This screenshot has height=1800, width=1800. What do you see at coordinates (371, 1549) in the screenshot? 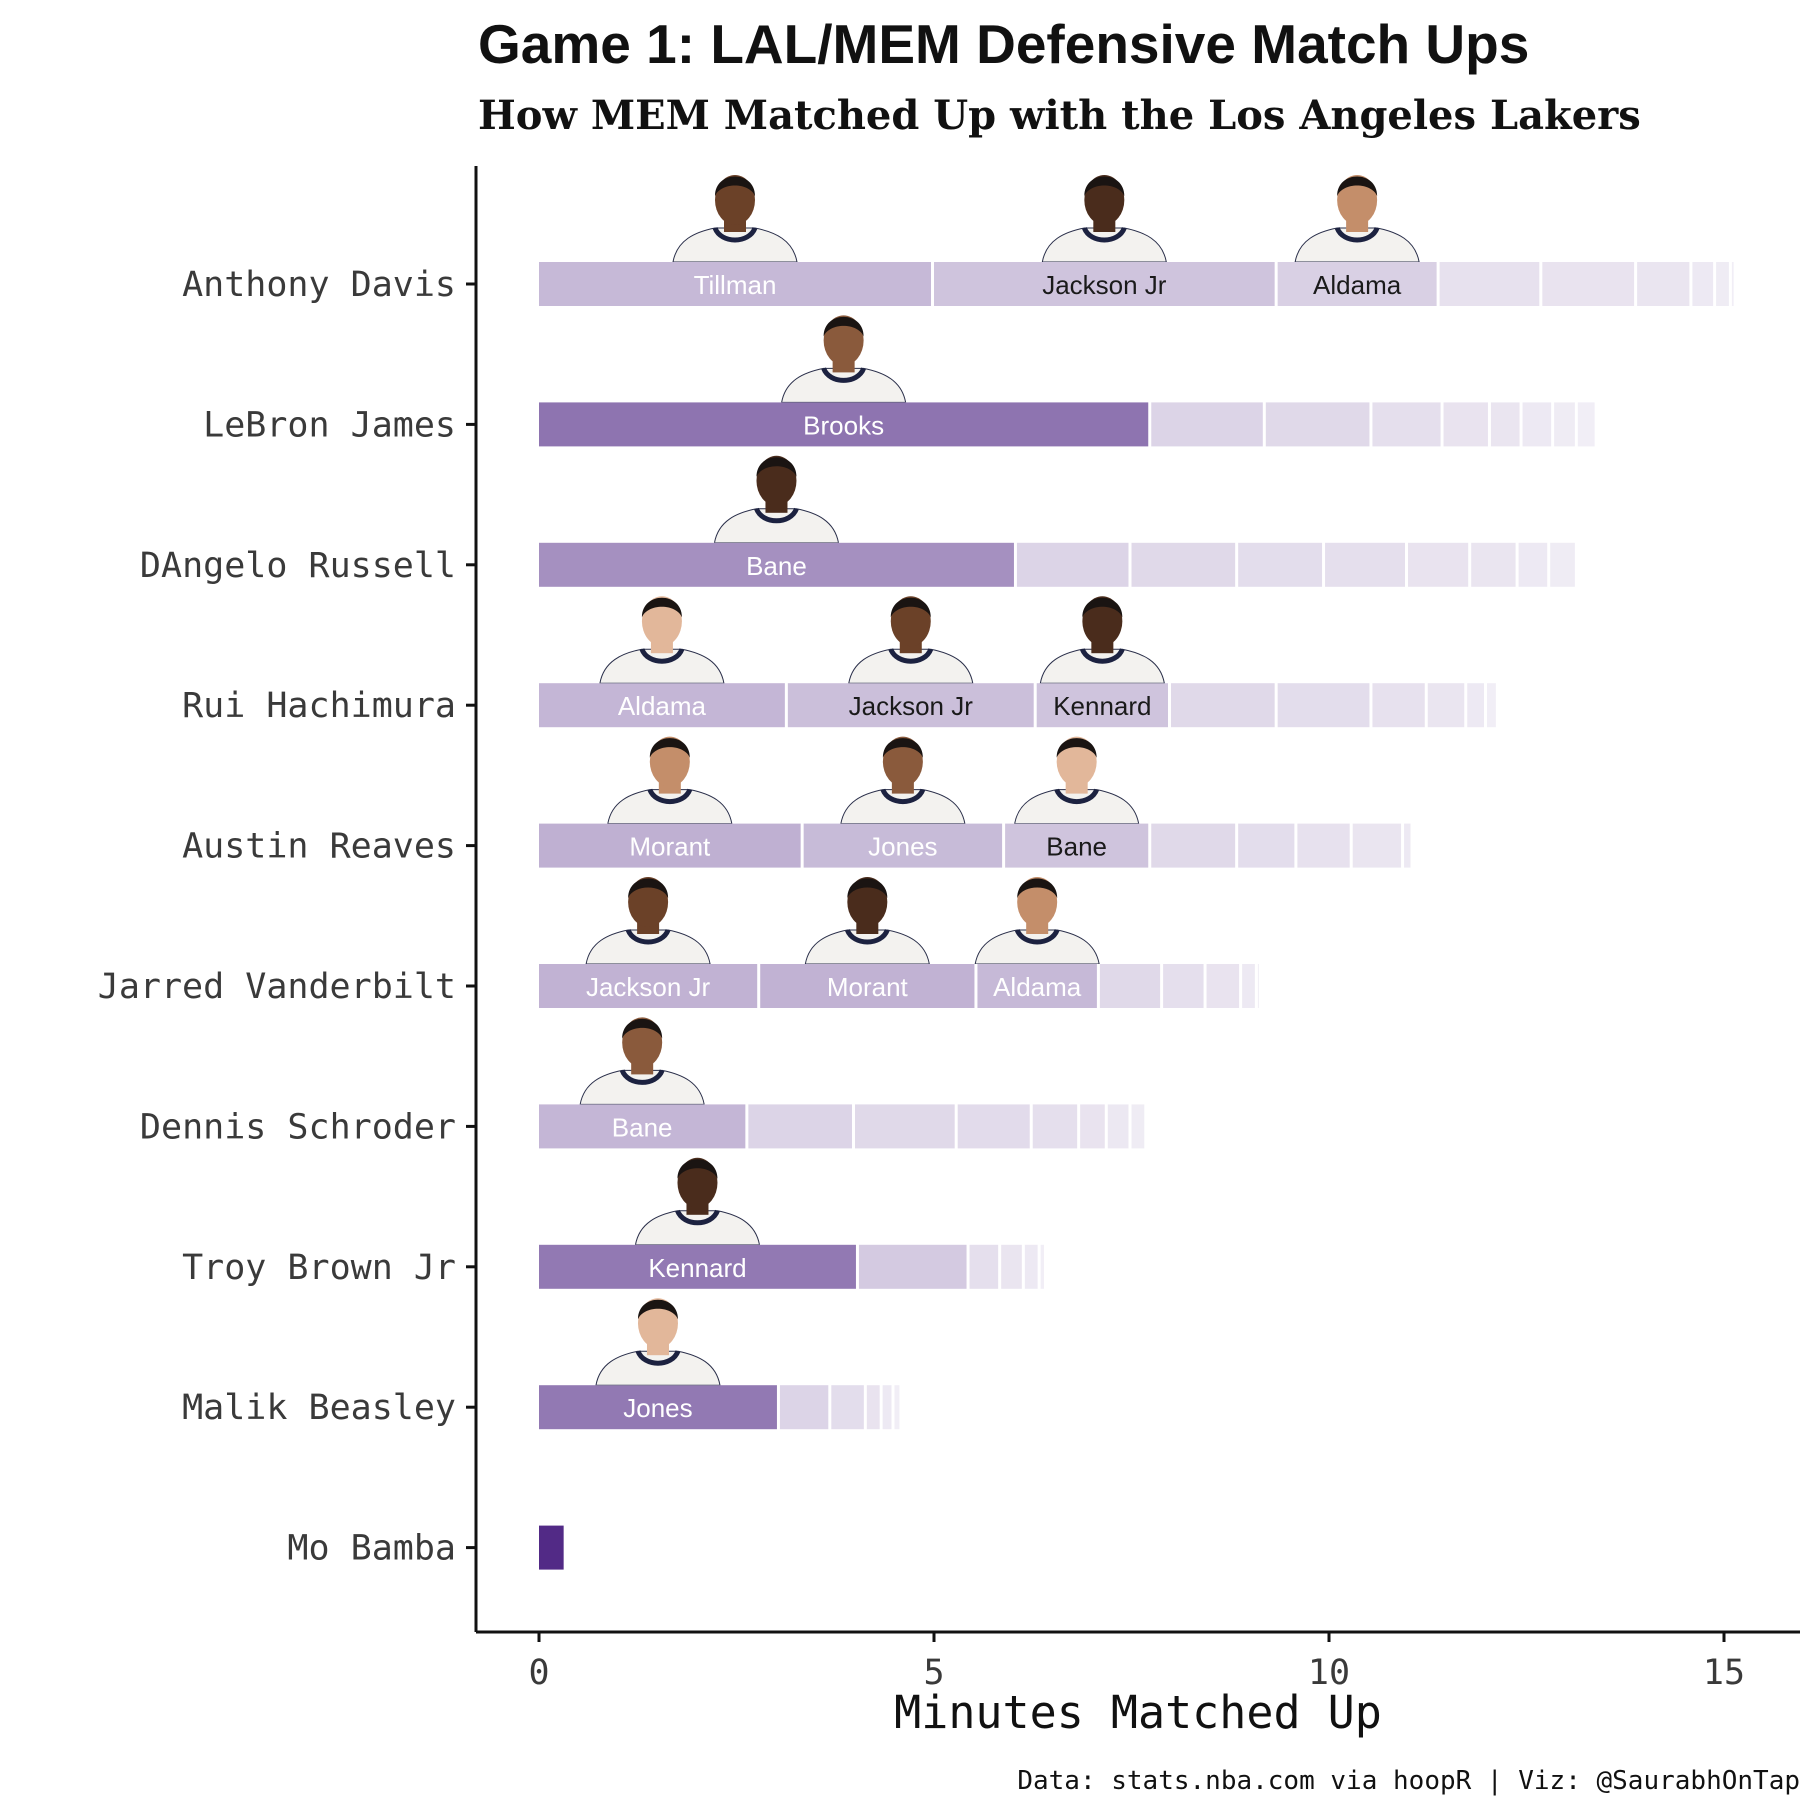
I see `y-tick-label: Mo Bamba` at bounding box center [371, 1549].